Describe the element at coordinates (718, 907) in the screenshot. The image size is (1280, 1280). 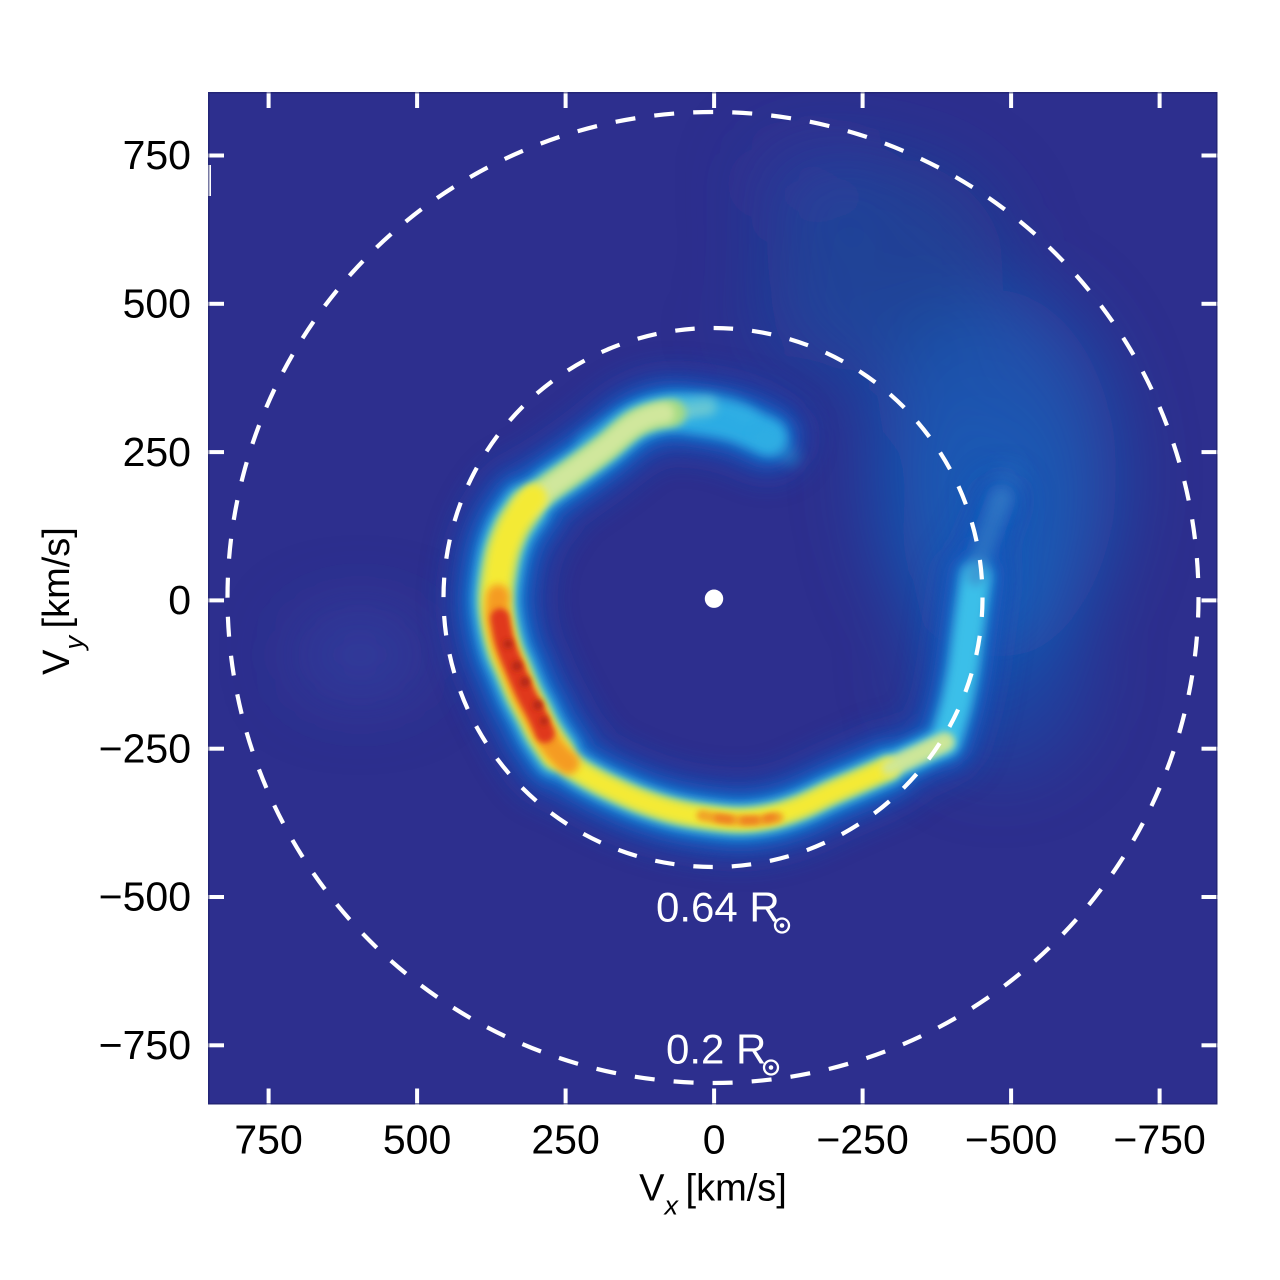
I see `svg-text: 0.64 R` at that location.